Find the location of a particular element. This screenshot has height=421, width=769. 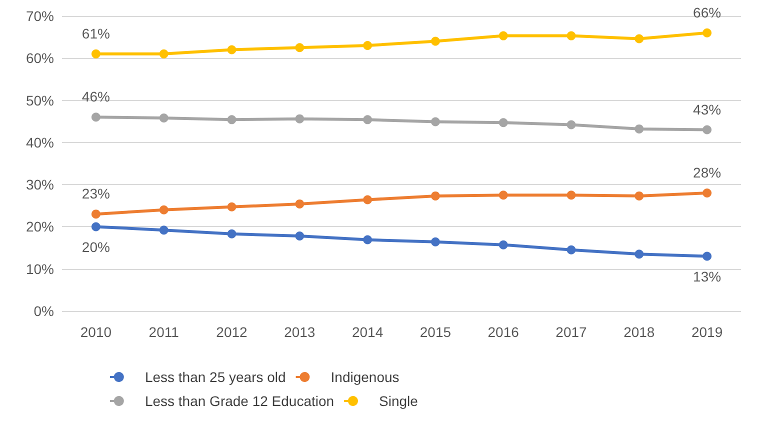

y-tick-label: 70% is located at coordinates (40, 16).